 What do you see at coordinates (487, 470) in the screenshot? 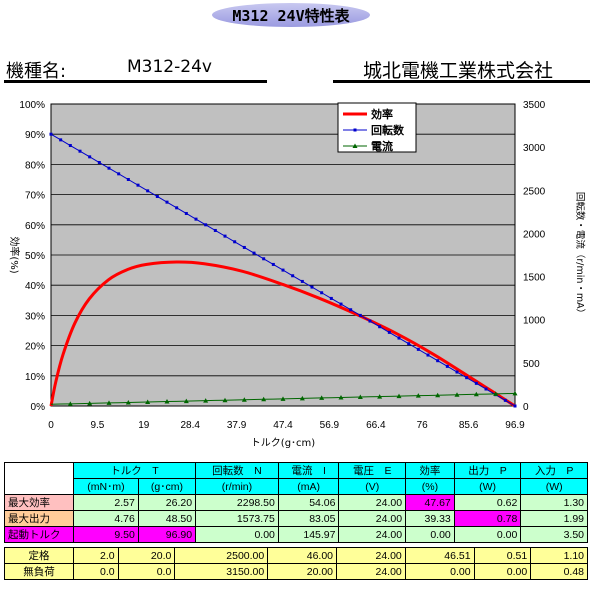
I see `header-output: 出力 P` at bounding box center [487, 470].